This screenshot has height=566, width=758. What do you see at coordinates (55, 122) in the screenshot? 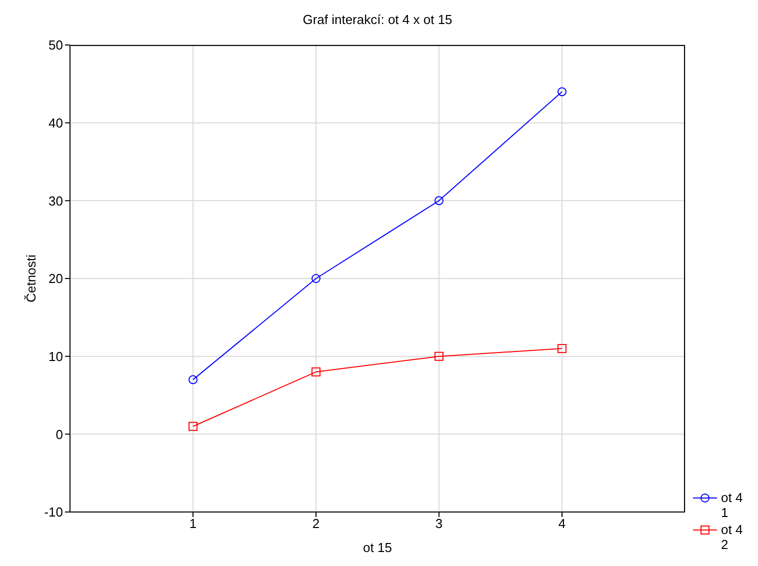
I see `y-tick-label: 40` at bounding box center [55, 122].